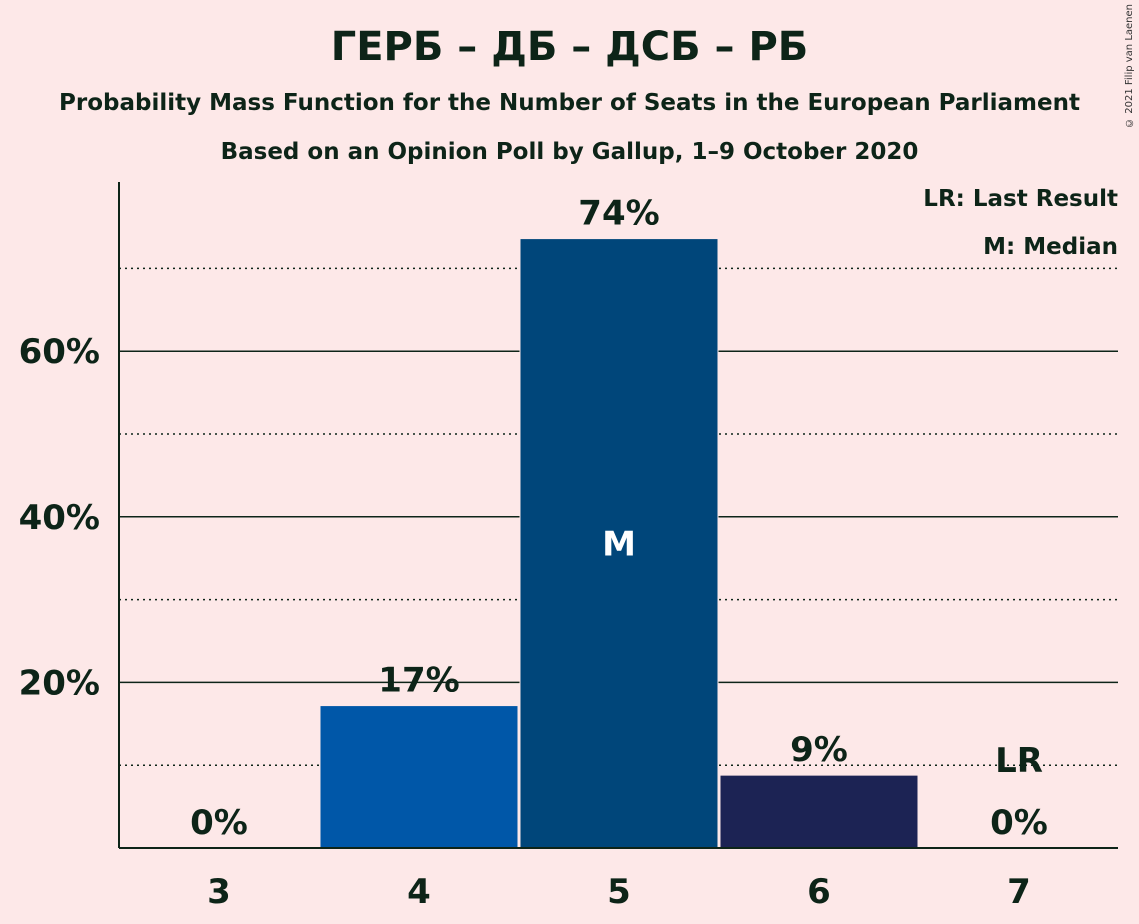 This screenshot has height=924, width=1139. What do you see at coordinates (219, 892) in the screenshot?
I see `x-tick-label: 3` at bounding box center [219, 892].